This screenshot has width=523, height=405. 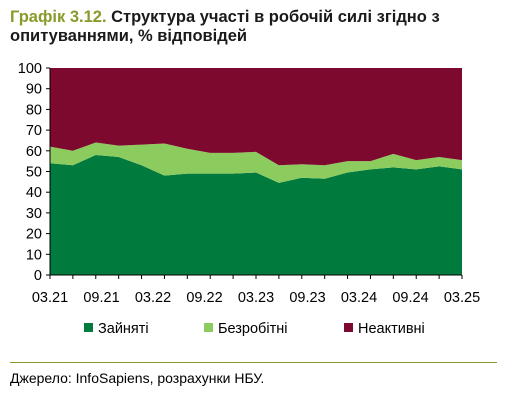 I want to click on x-tick-label: 09.24, so click(x=410, y=298).